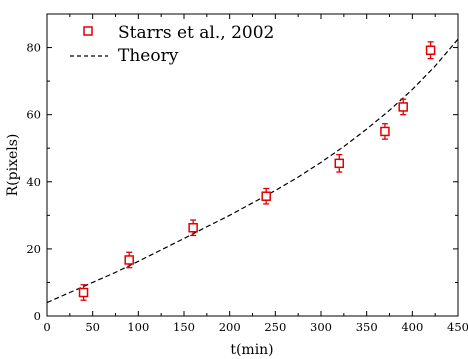 The image size is (468, 359). Describe the element at coordinates (33, 115) in the screenshot. I see `y-tick-label: 60` at that location.